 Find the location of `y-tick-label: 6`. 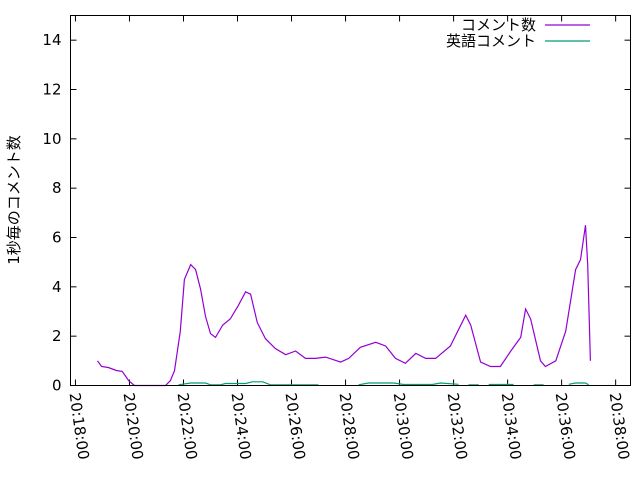

y-tick-label: 6 is located at coordinates (57, 238).